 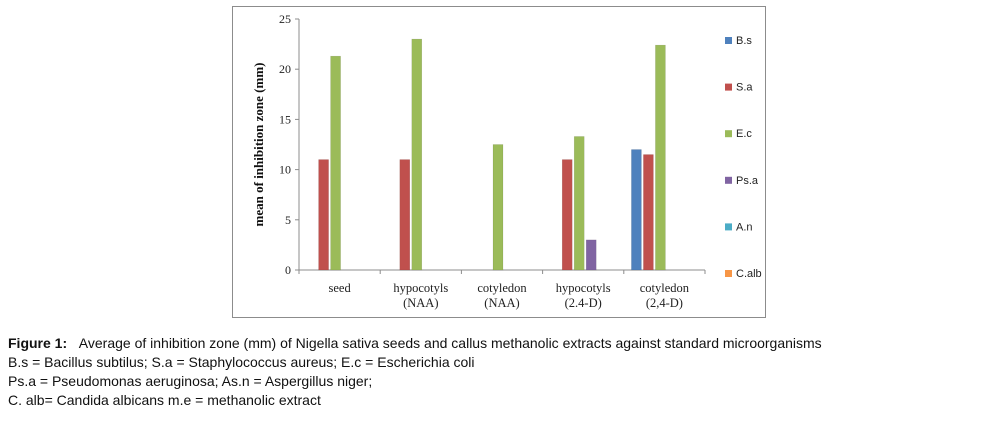 I want to click on y-tick-label: 25, so click(x=285, y=19).